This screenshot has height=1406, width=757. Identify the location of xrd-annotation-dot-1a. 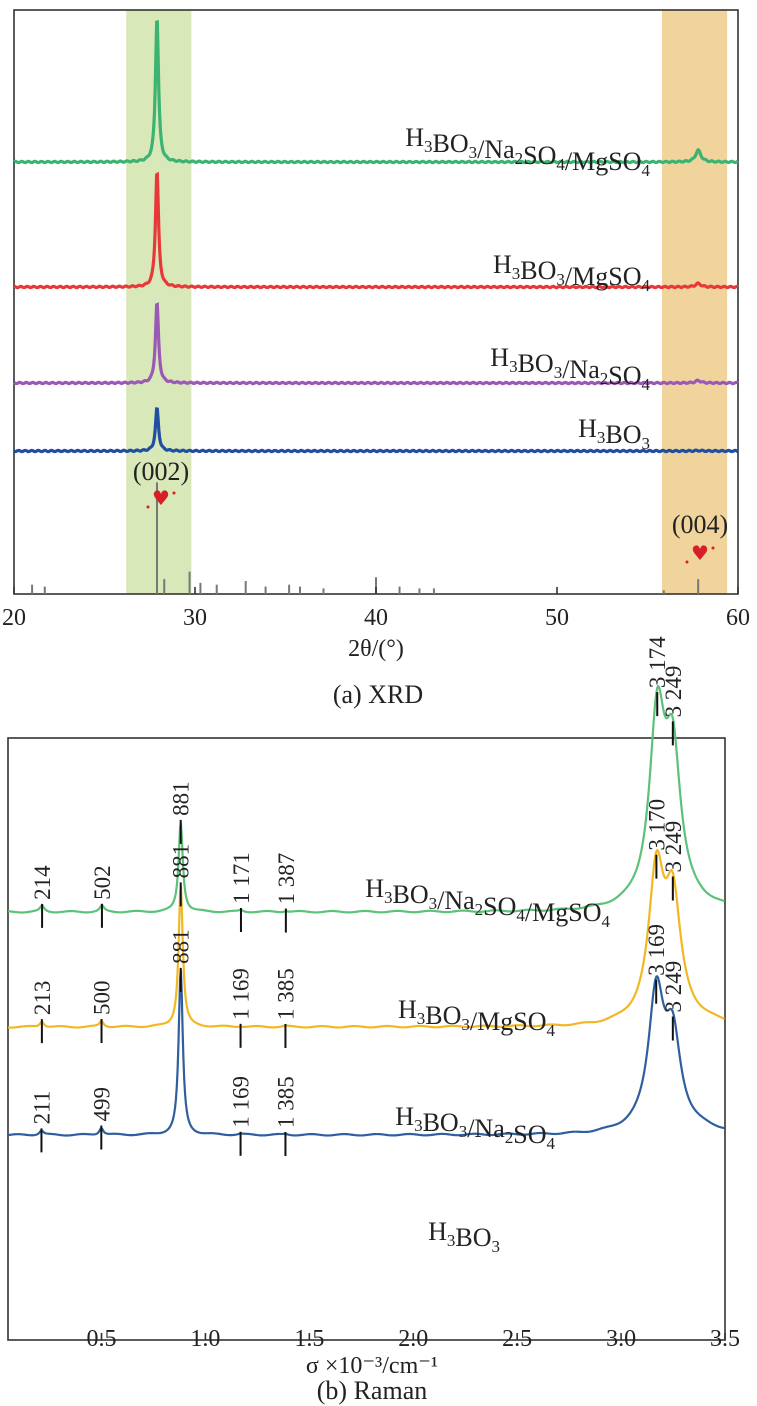
(687, 562).